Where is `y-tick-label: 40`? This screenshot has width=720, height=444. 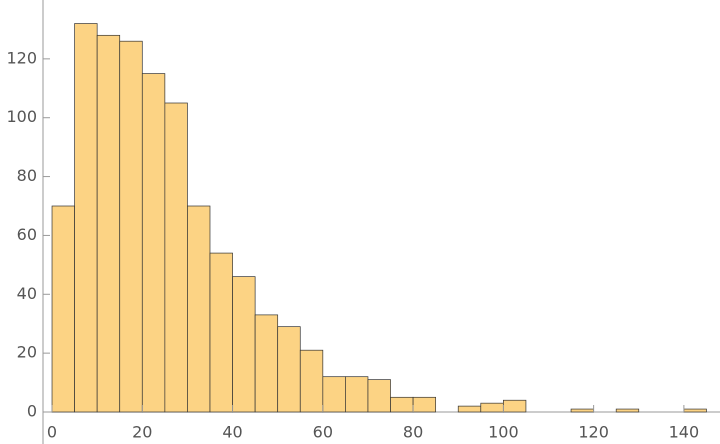
y-tick-label: 40 is located at coordinates (27, 293).